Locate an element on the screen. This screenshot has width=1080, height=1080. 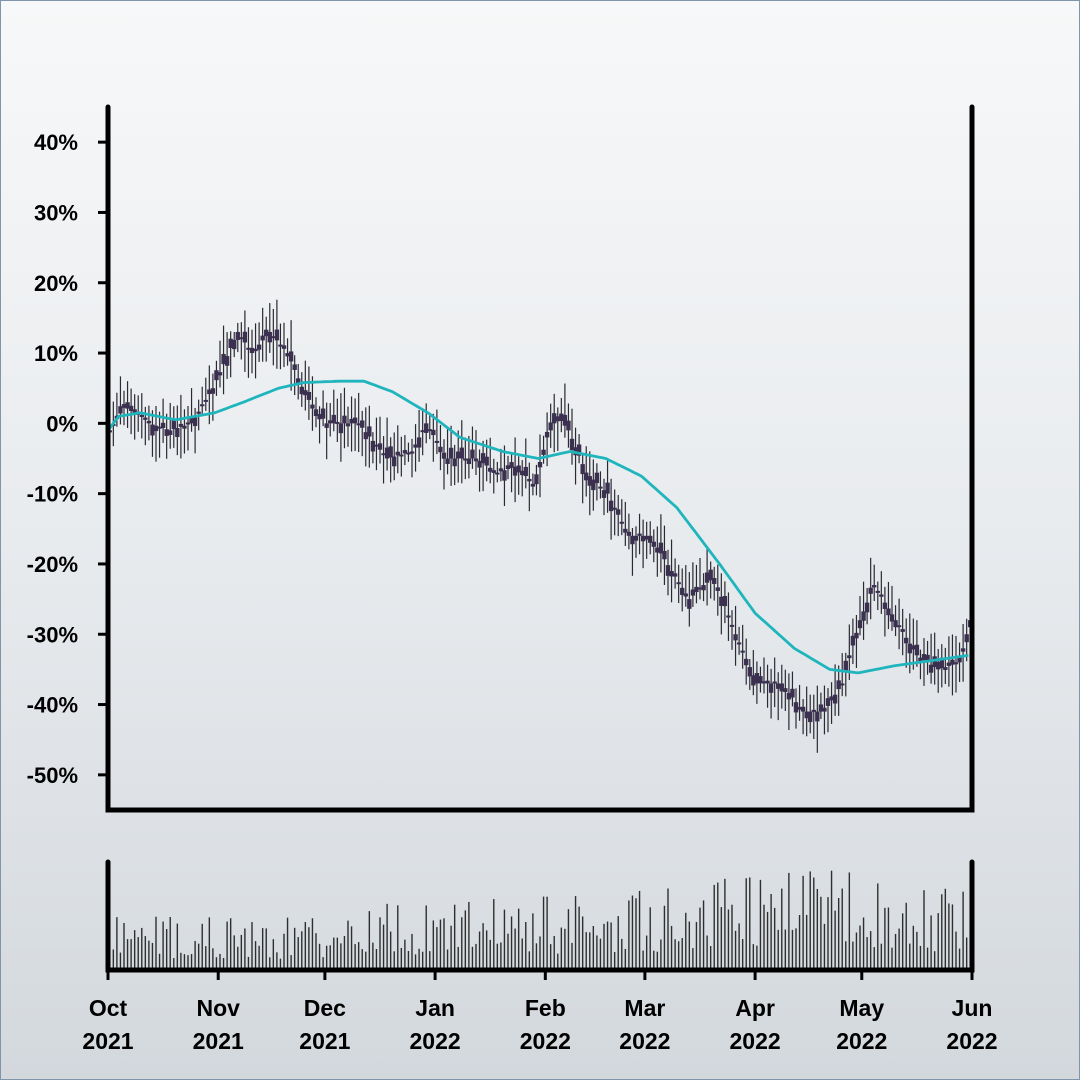
x-tick-month: Apr is located at coordinates (755, 1008).